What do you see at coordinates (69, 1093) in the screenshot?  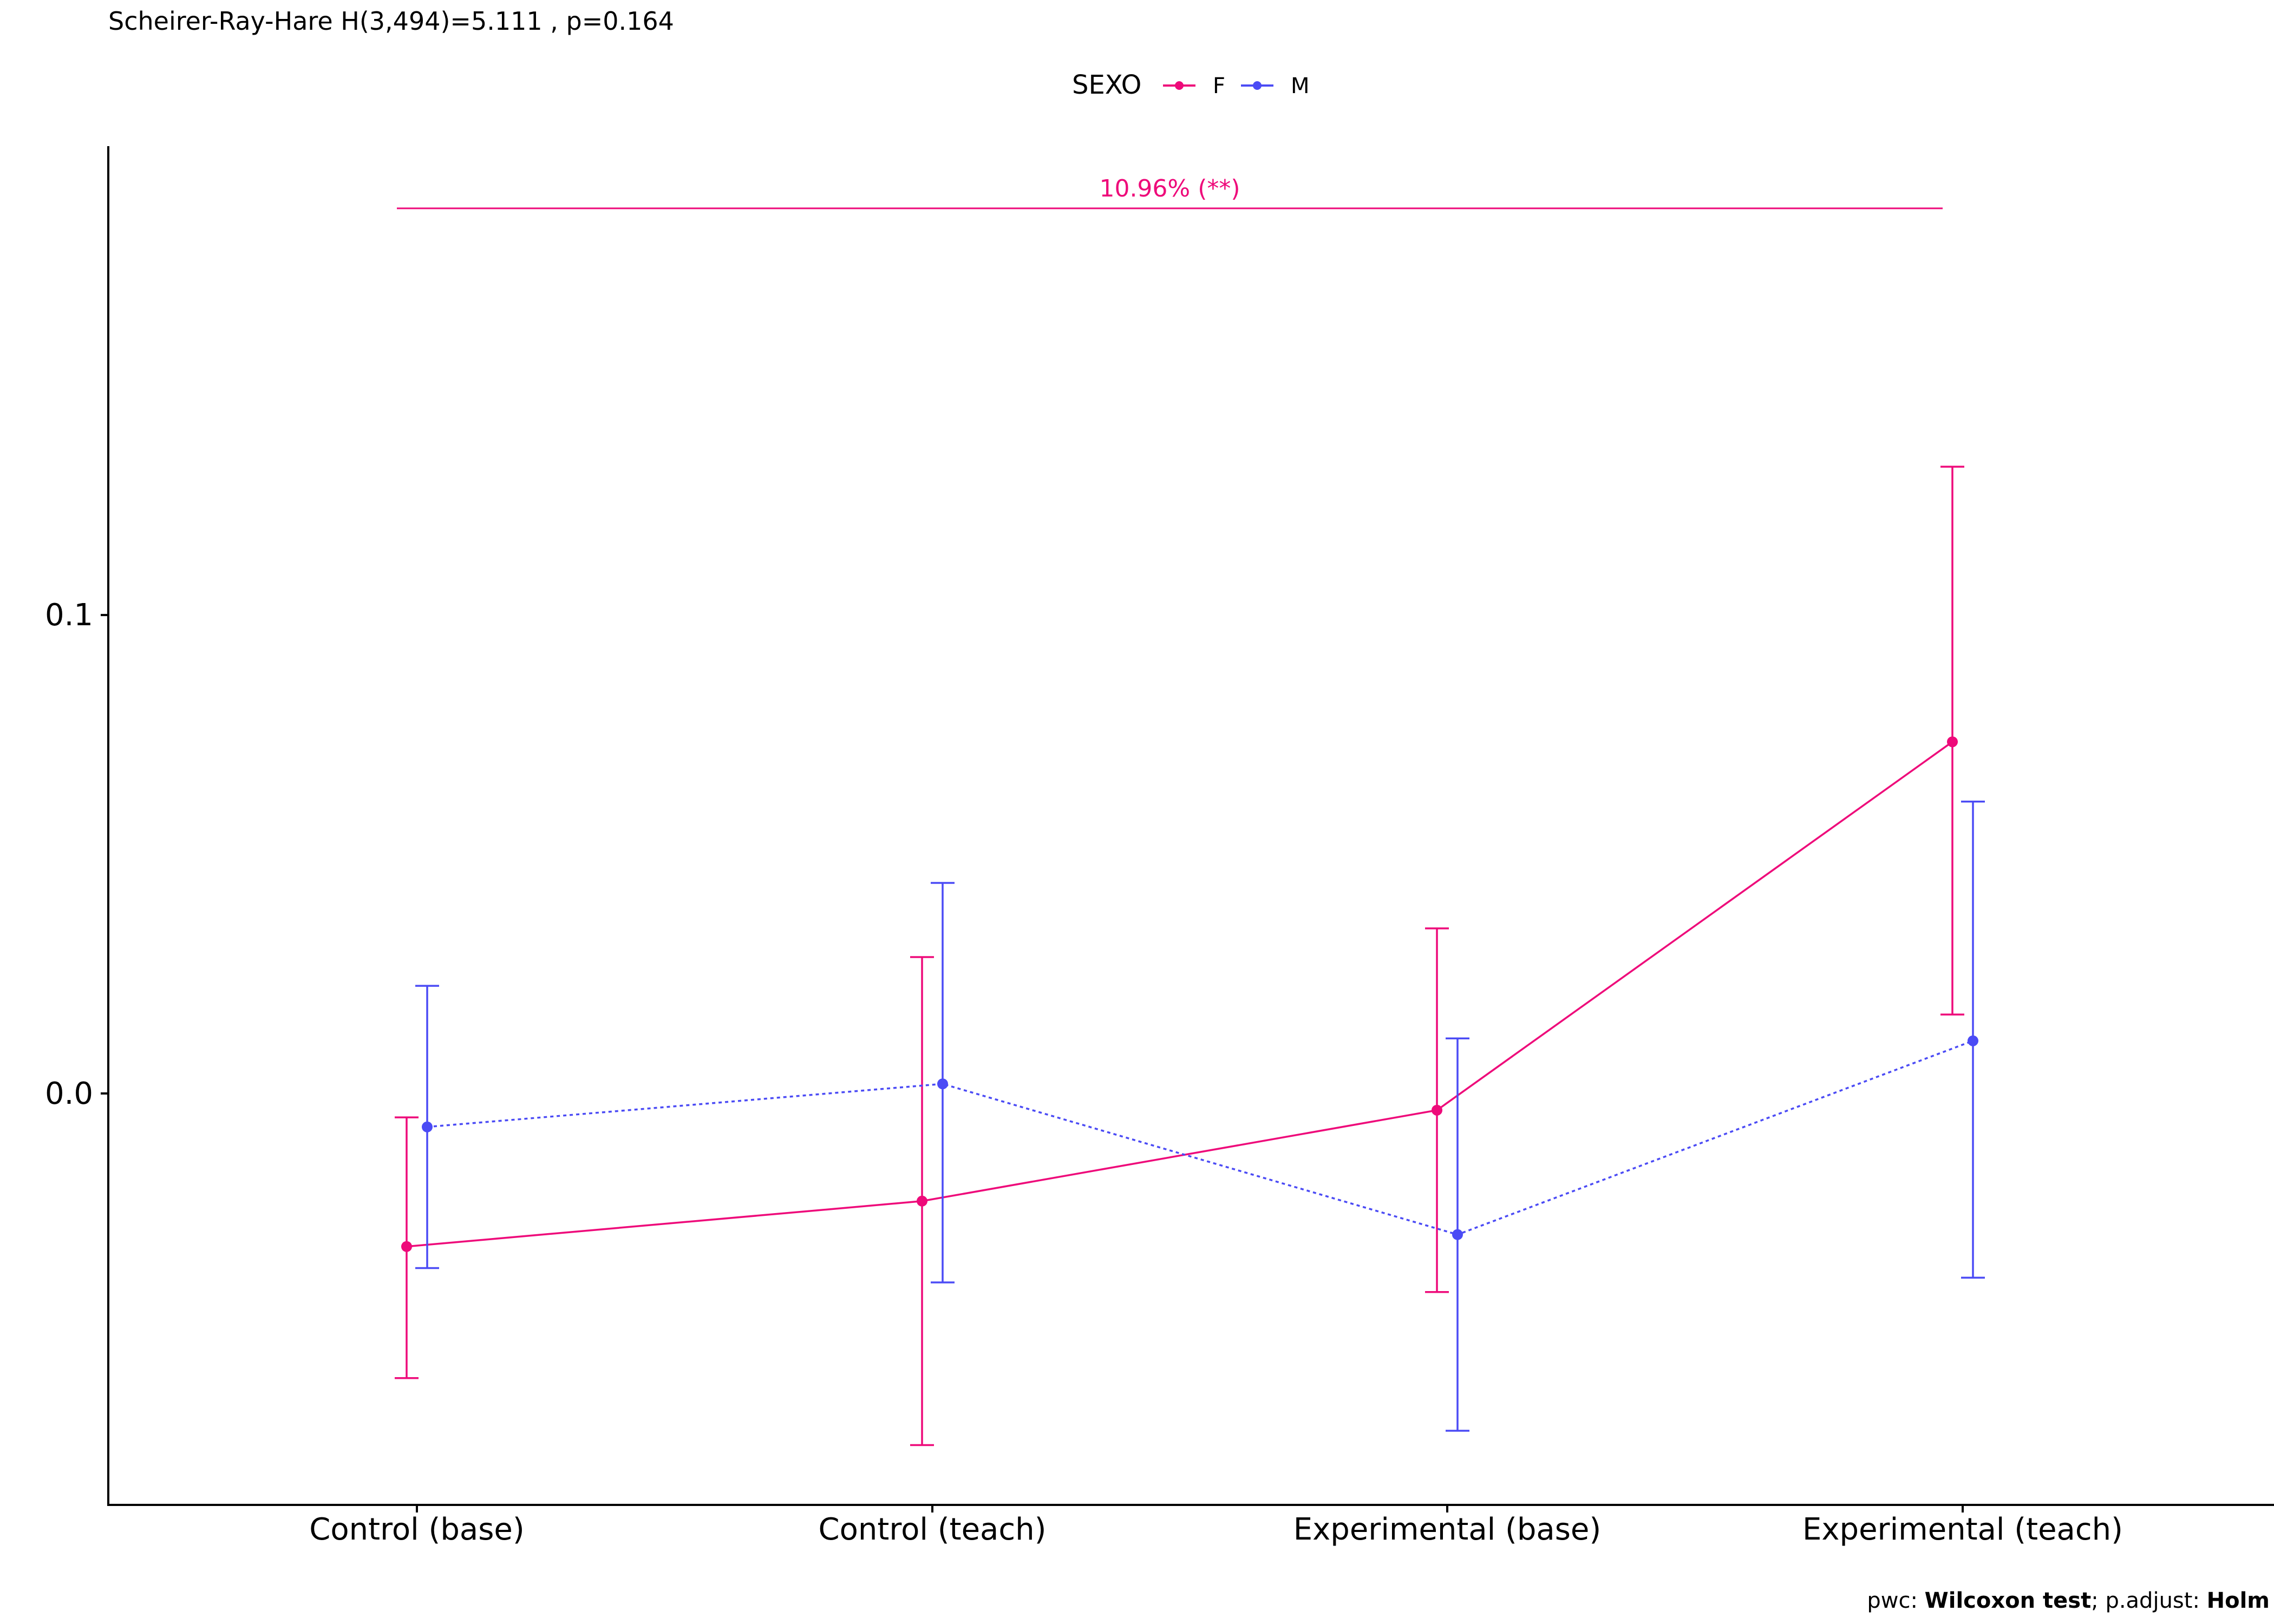 I see `y-tick-label: 0.0` at bounding box center [69, 1093].